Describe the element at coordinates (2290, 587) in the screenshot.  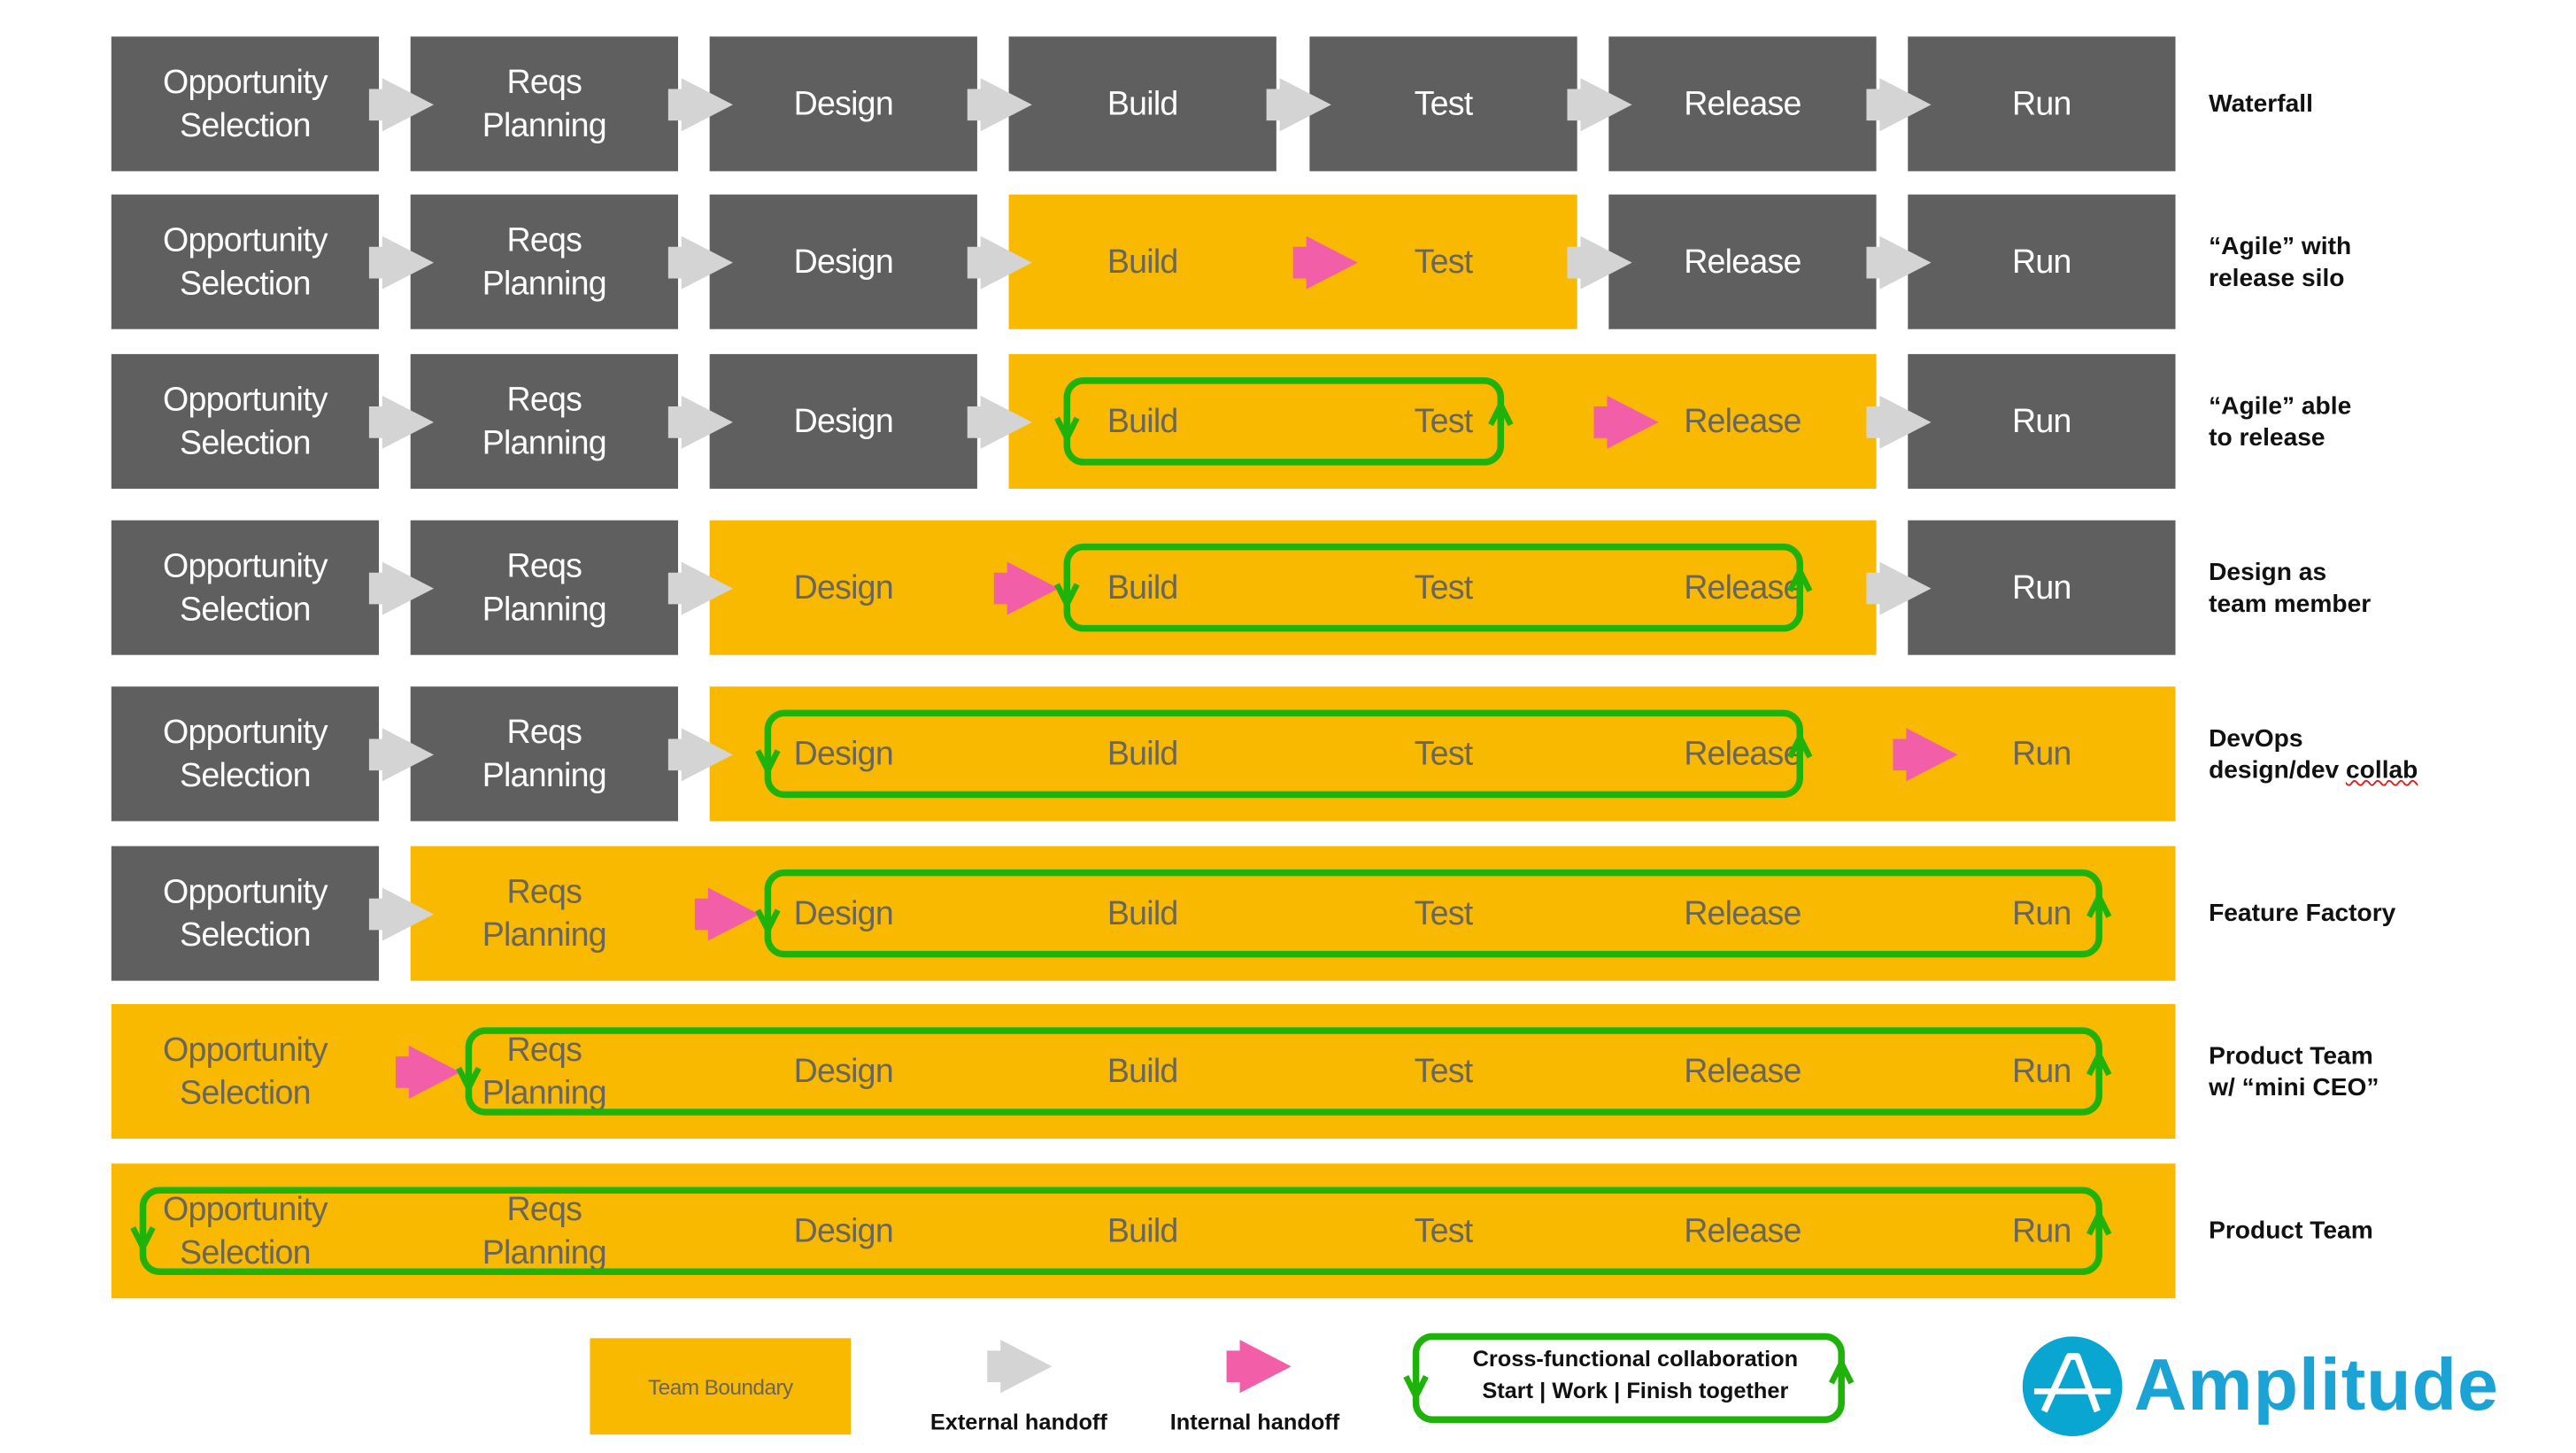
I see `row-label: Design as team member` at that location.